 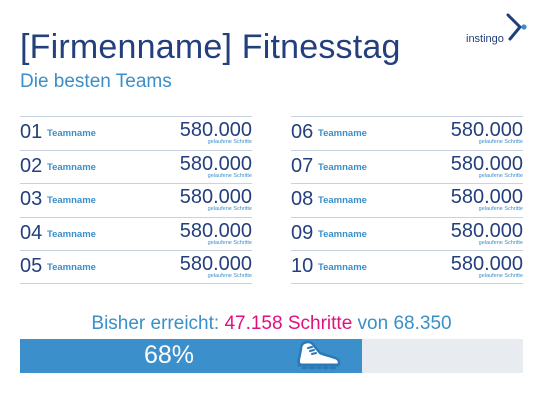 I want to click on team-row: 01 Teamname 580.000 gelaufene Schritte, so click(x=136, y=133).